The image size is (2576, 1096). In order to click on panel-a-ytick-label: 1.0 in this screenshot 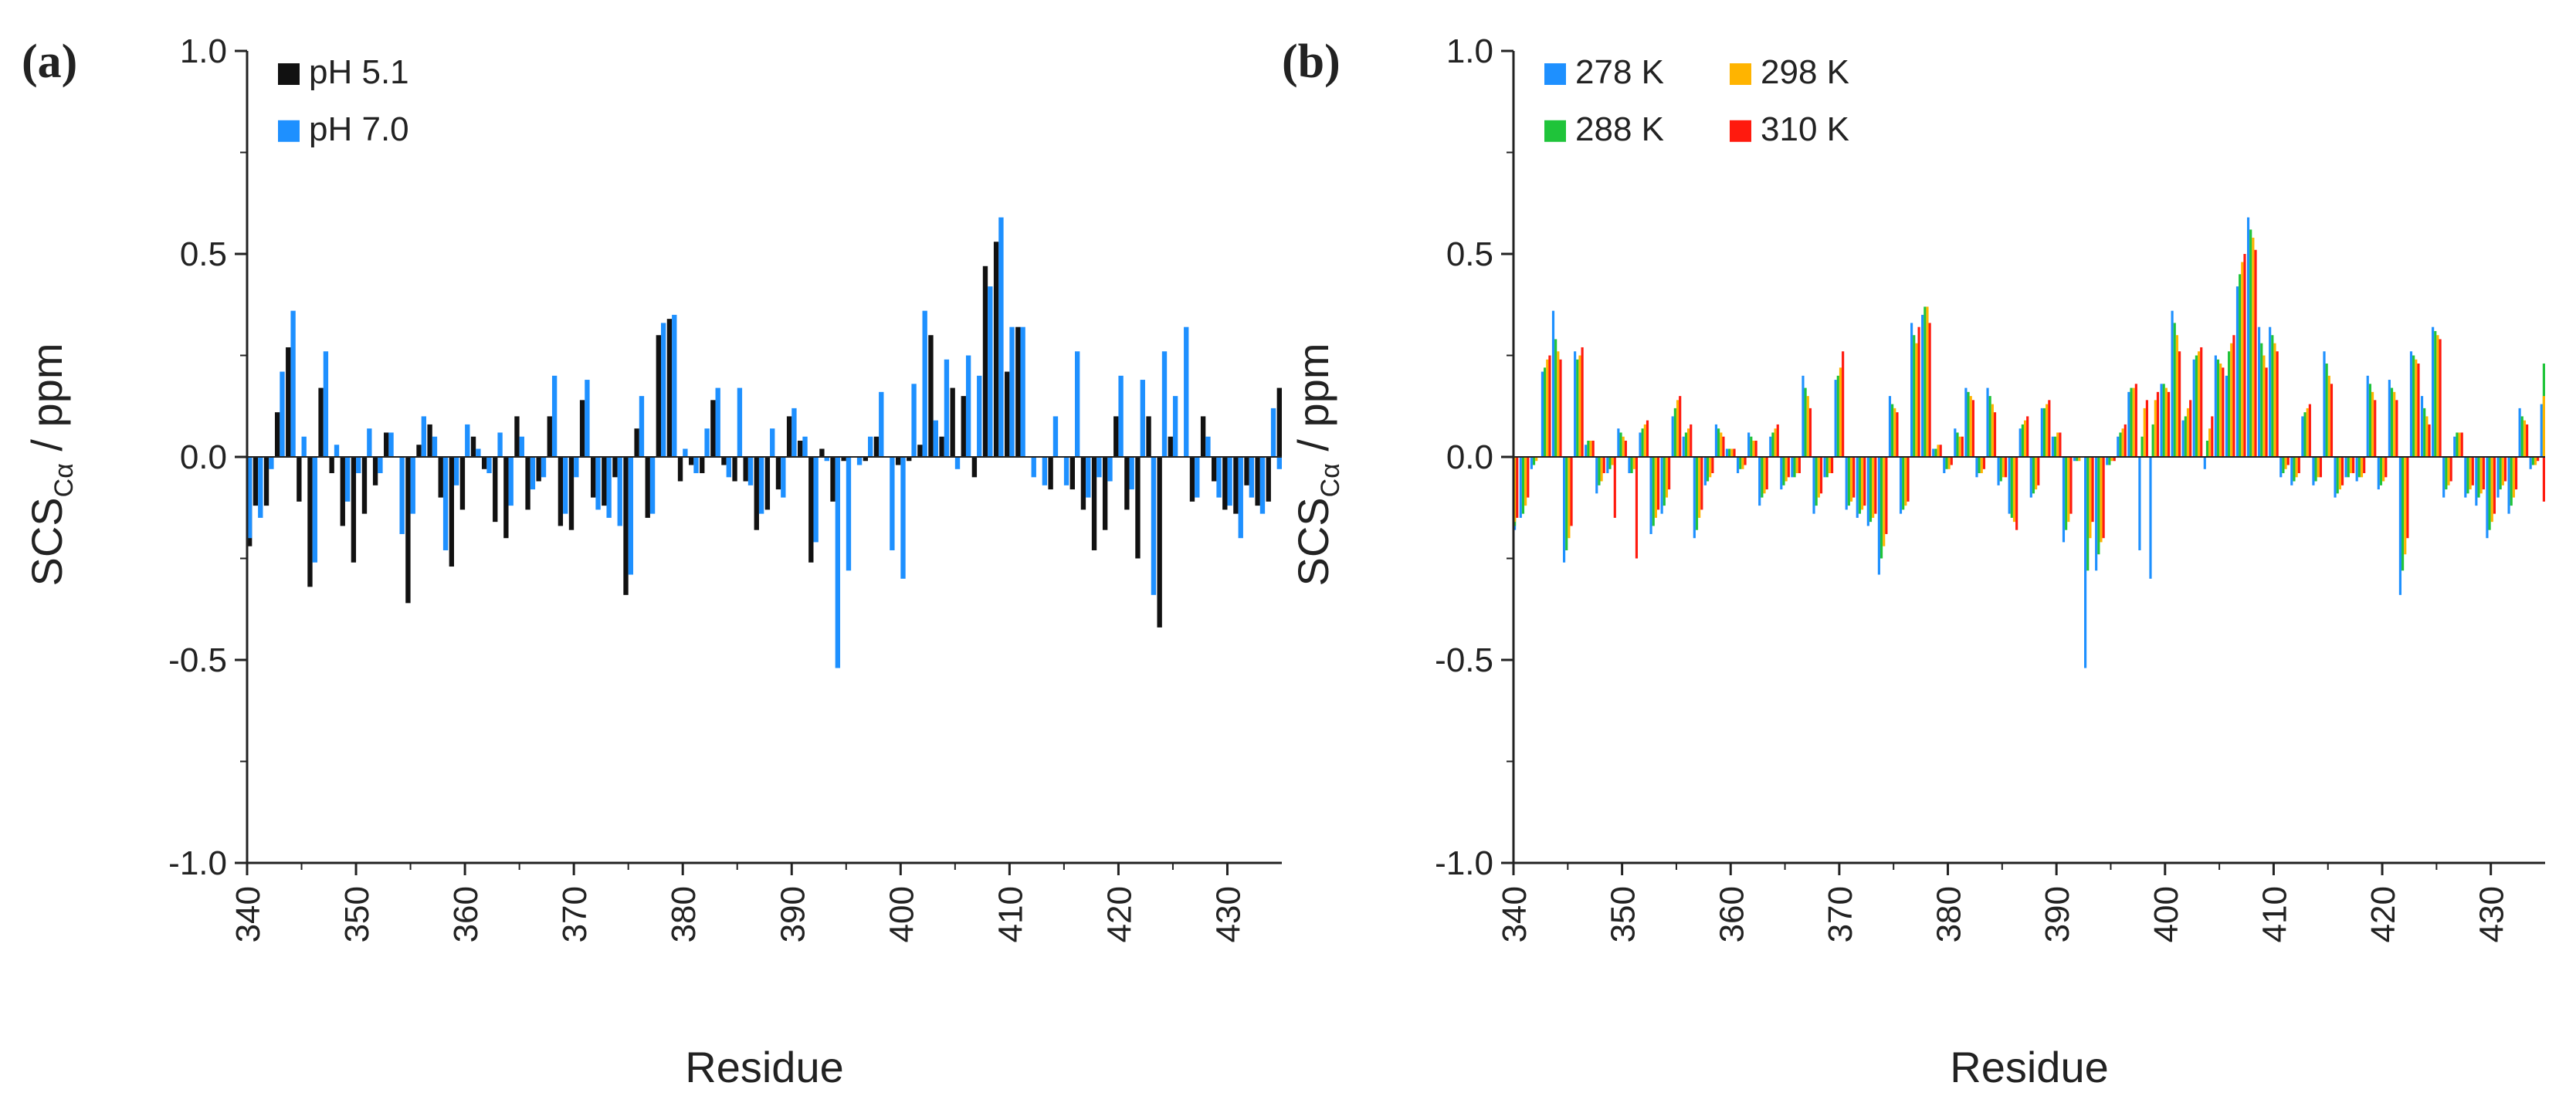, I will do `click(203, 51)`.